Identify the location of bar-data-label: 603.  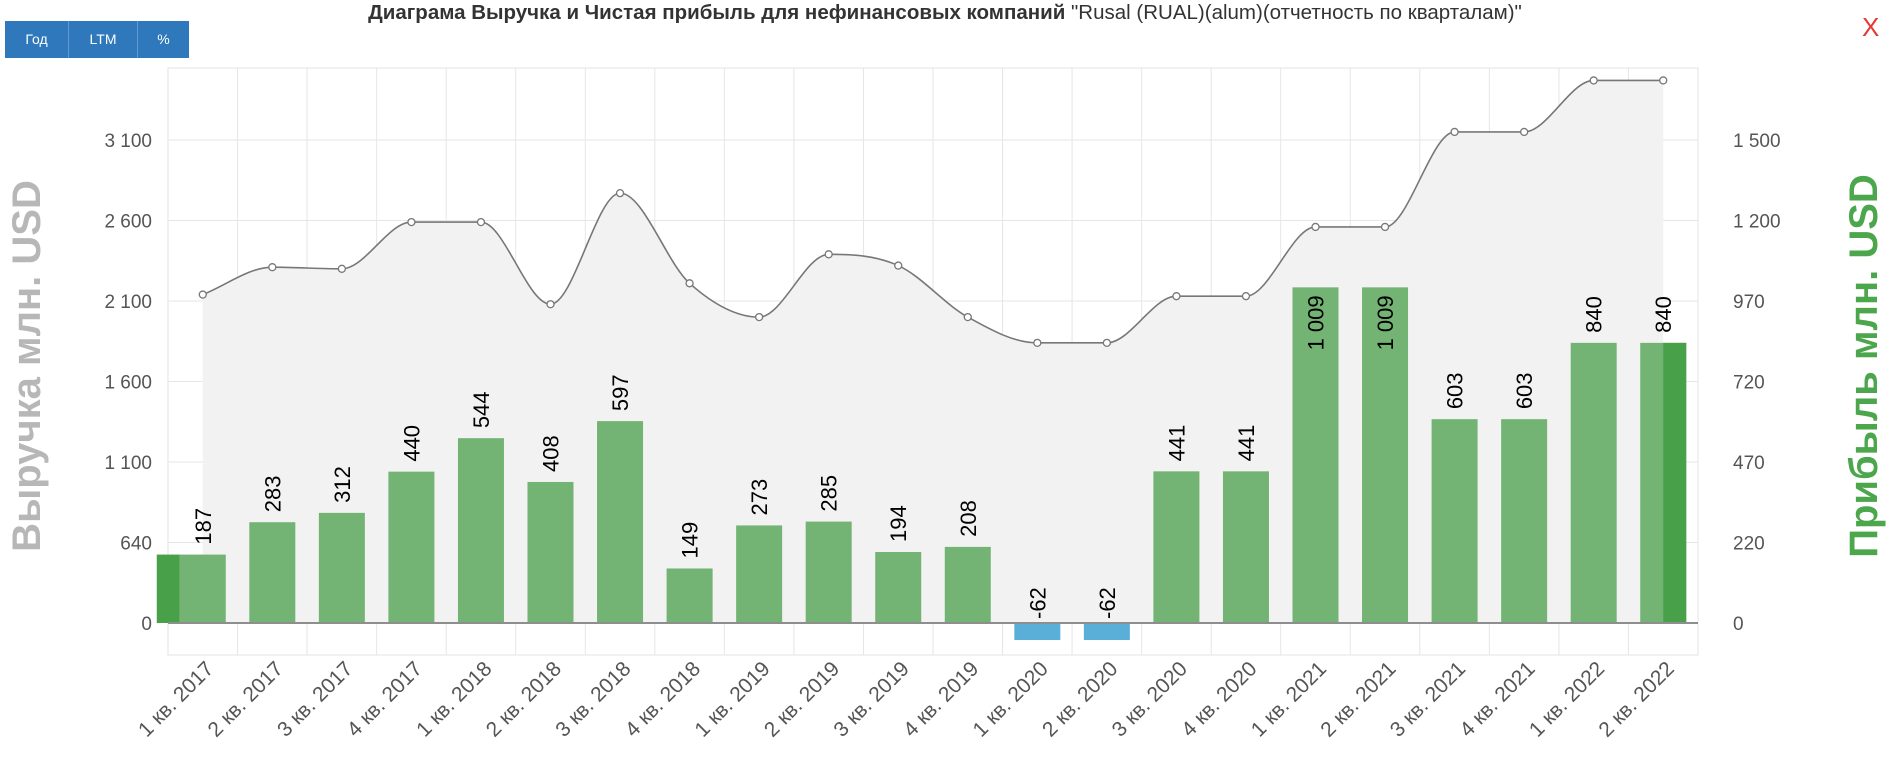
(1524, 390).